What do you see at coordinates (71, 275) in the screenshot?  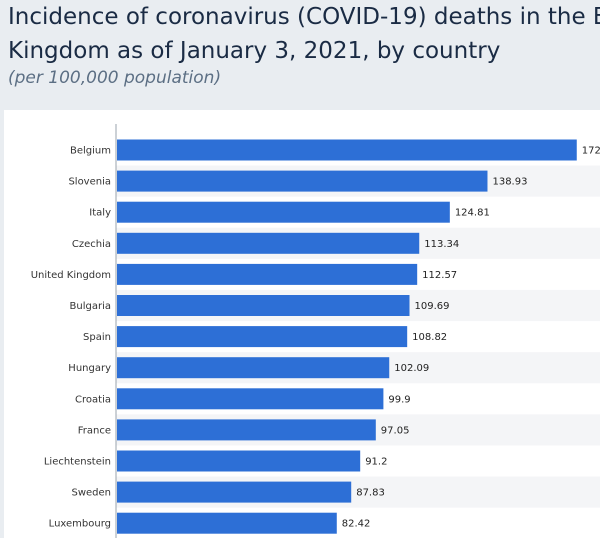 I see `category-label: United Kingdom` at bounding box center [71, 275].